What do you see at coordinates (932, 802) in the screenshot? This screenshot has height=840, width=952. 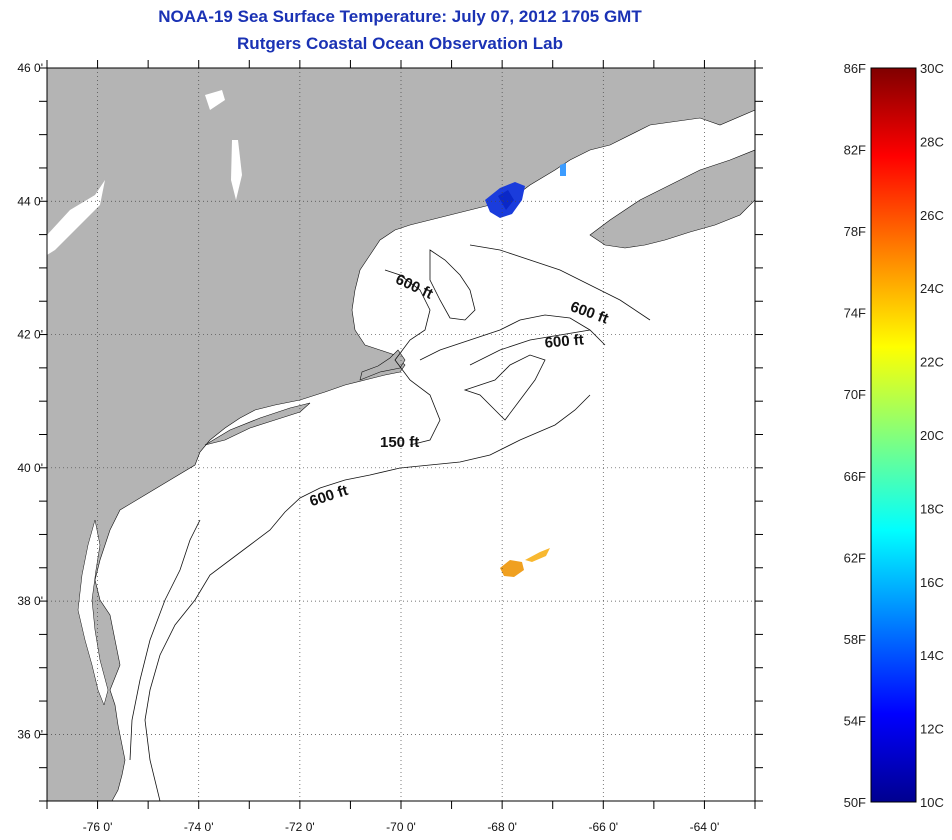 I see `colorbar-c-label: 10C` at bounding box center [932, 802].